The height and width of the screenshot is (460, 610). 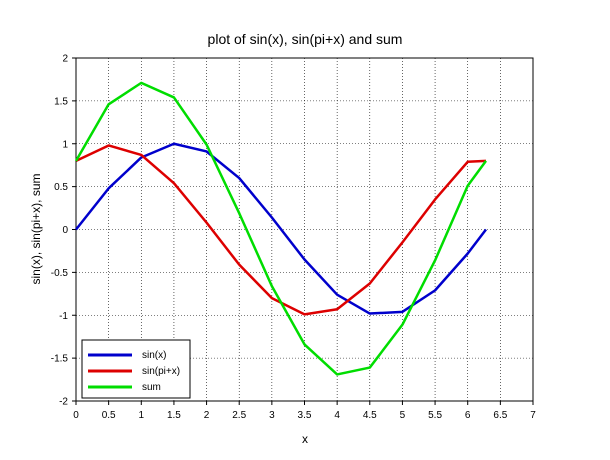 What do you see at coordinates (63, 316) in the screenshot?
I see `y-tick-label: -1` at bounding box center [63, 316].